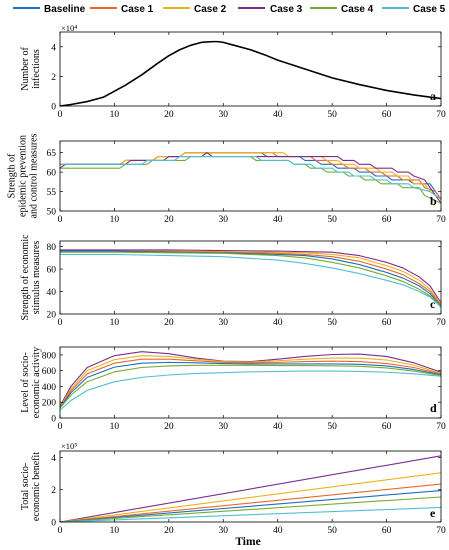 The image size is (449, 550). I want to click on panel-letter: d, so click(433, 408).